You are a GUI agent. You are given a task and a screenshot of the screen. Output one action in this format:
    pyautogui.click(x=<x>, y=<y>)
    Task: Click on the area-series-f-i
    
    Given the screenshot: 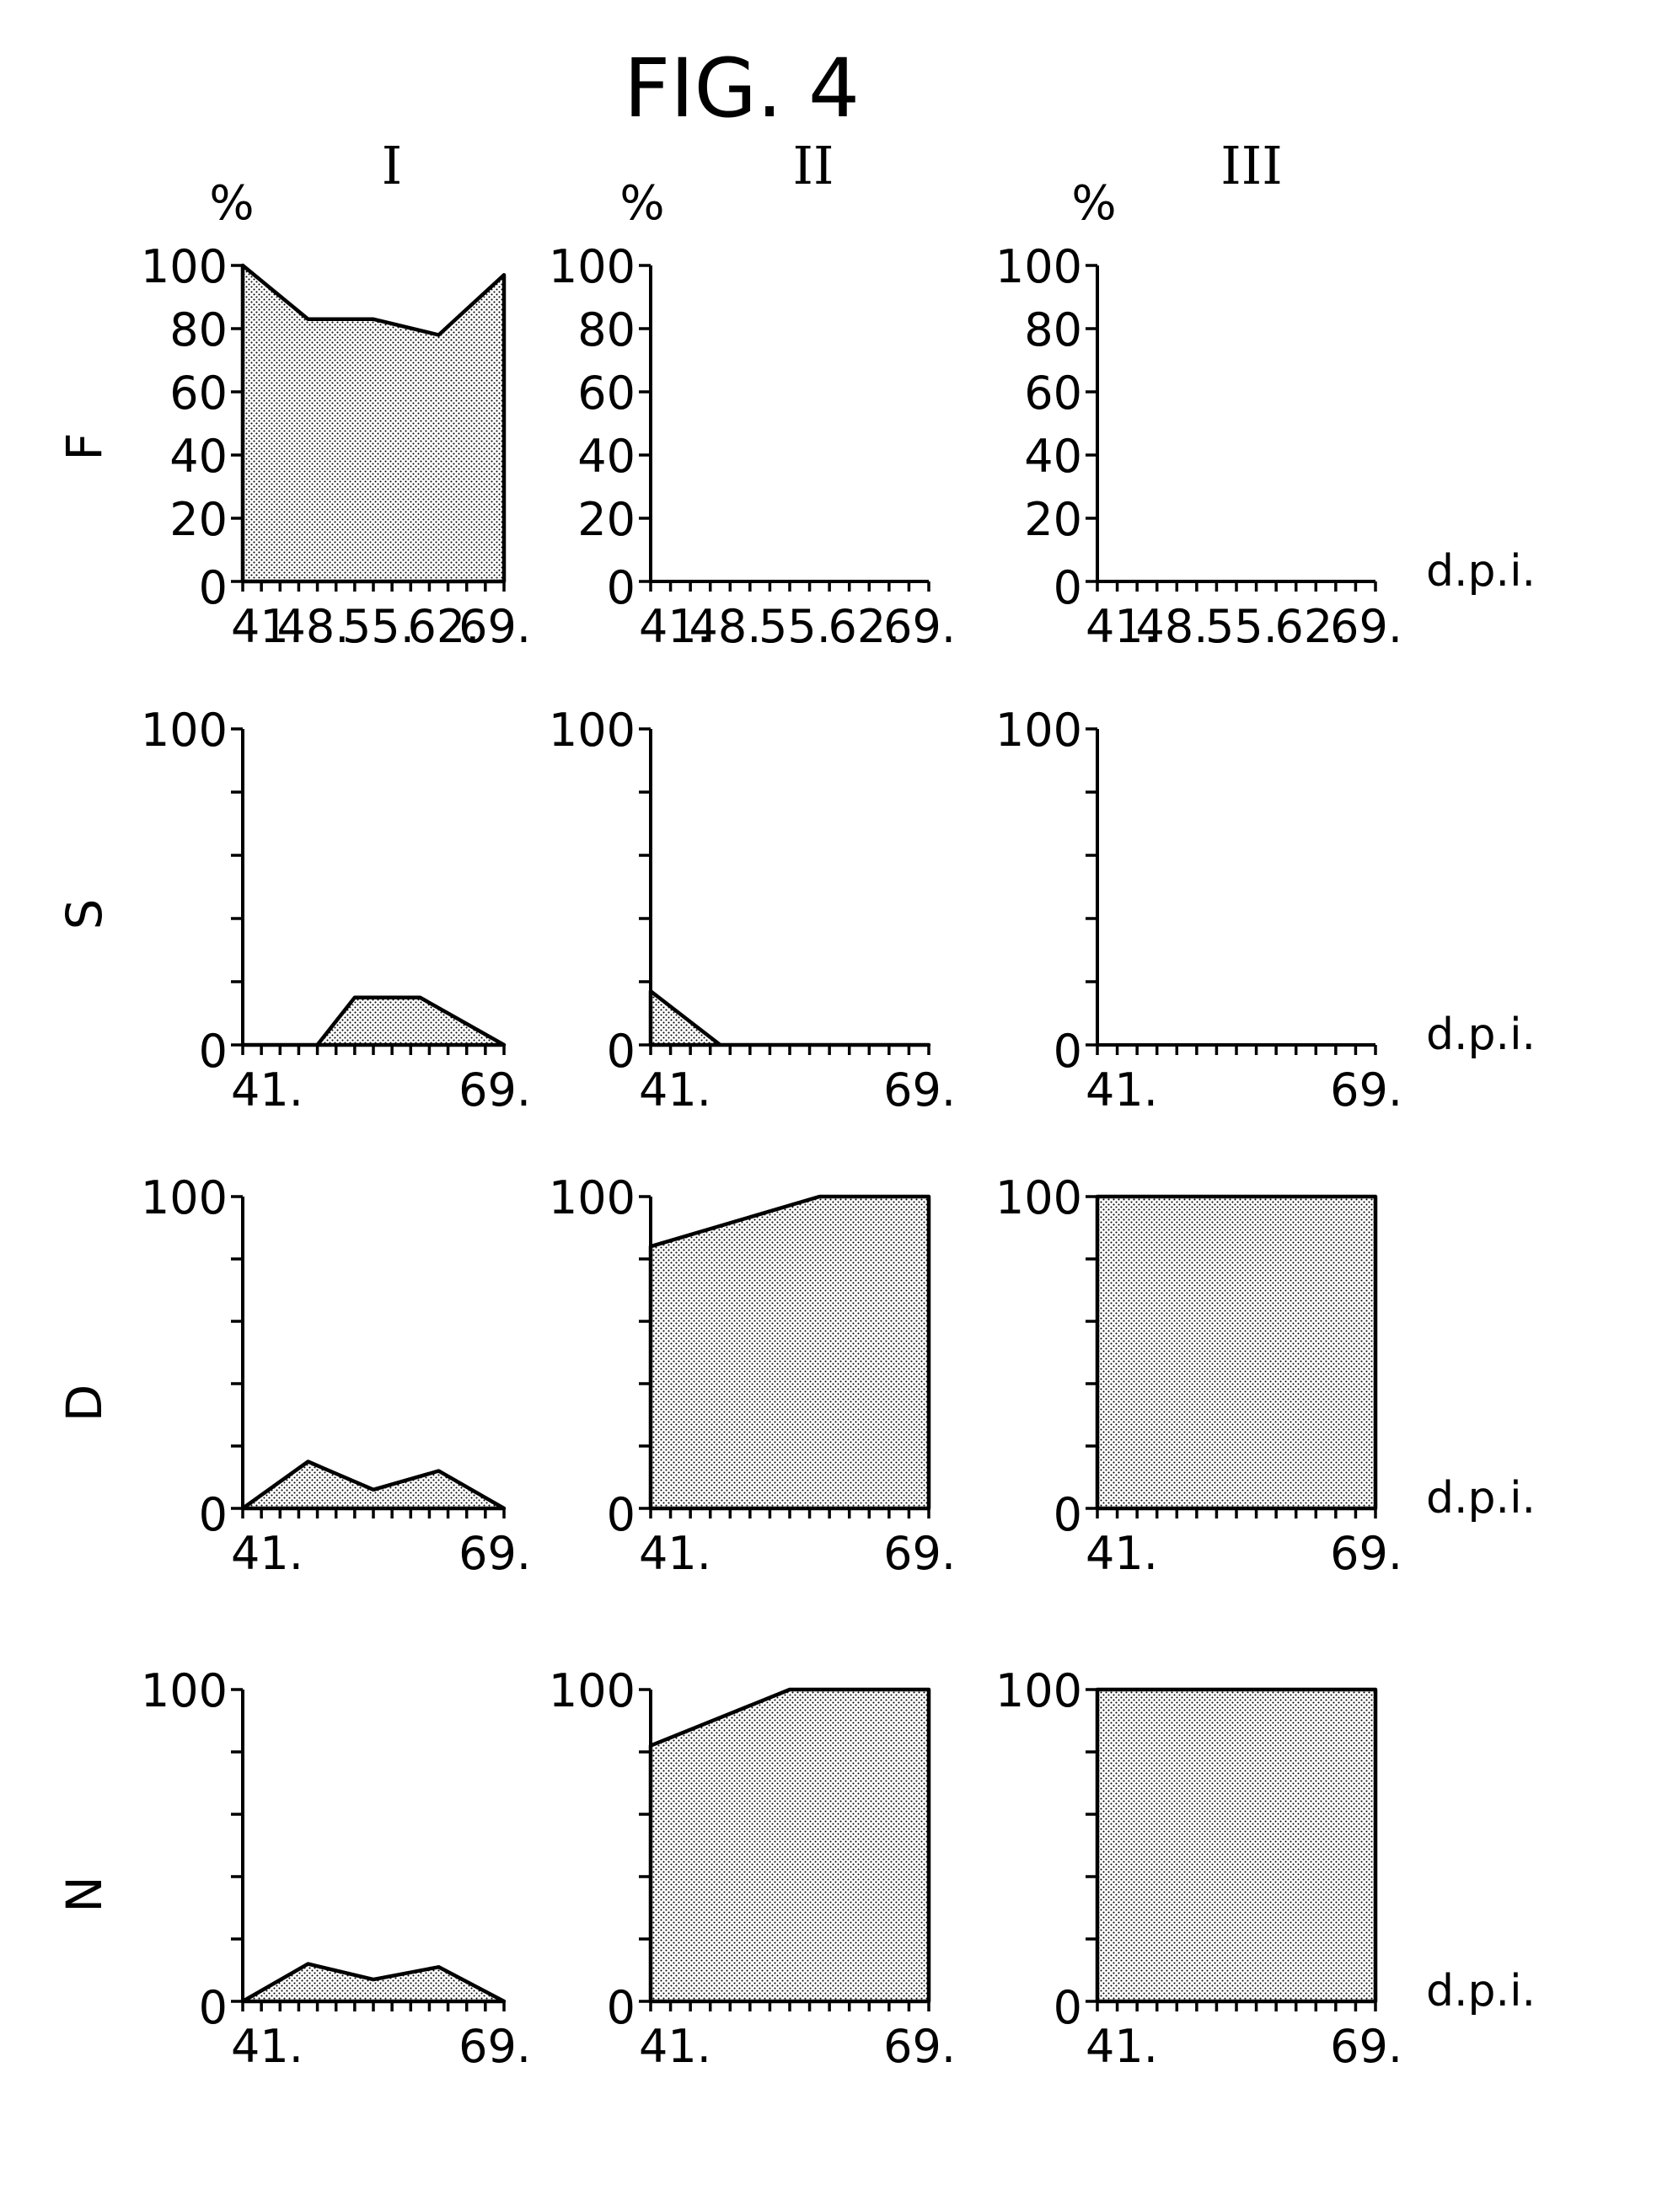 What is the action you would take?
    pyautogui.click(x=374, y=423)
    